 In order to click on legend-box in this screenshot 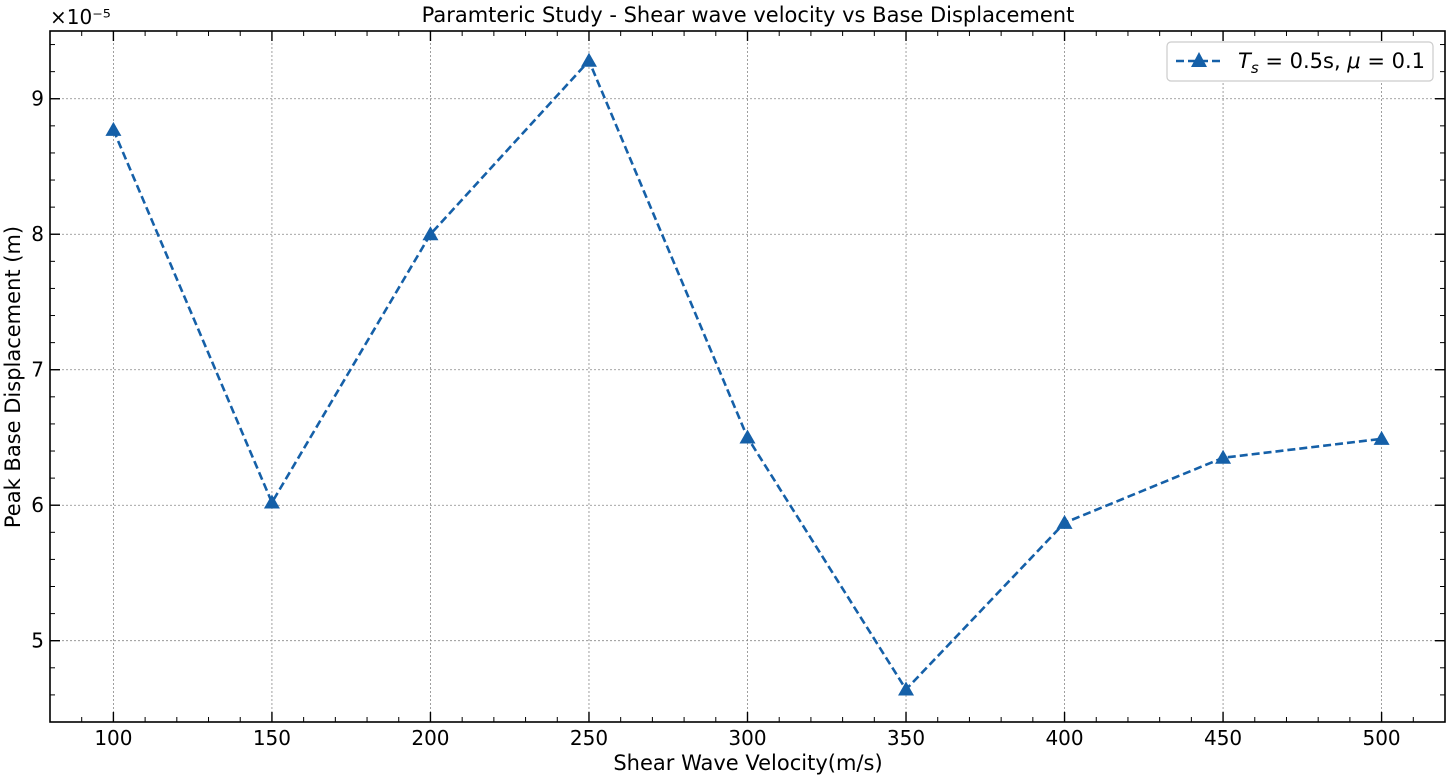, I will do `click(1300, 61)`.